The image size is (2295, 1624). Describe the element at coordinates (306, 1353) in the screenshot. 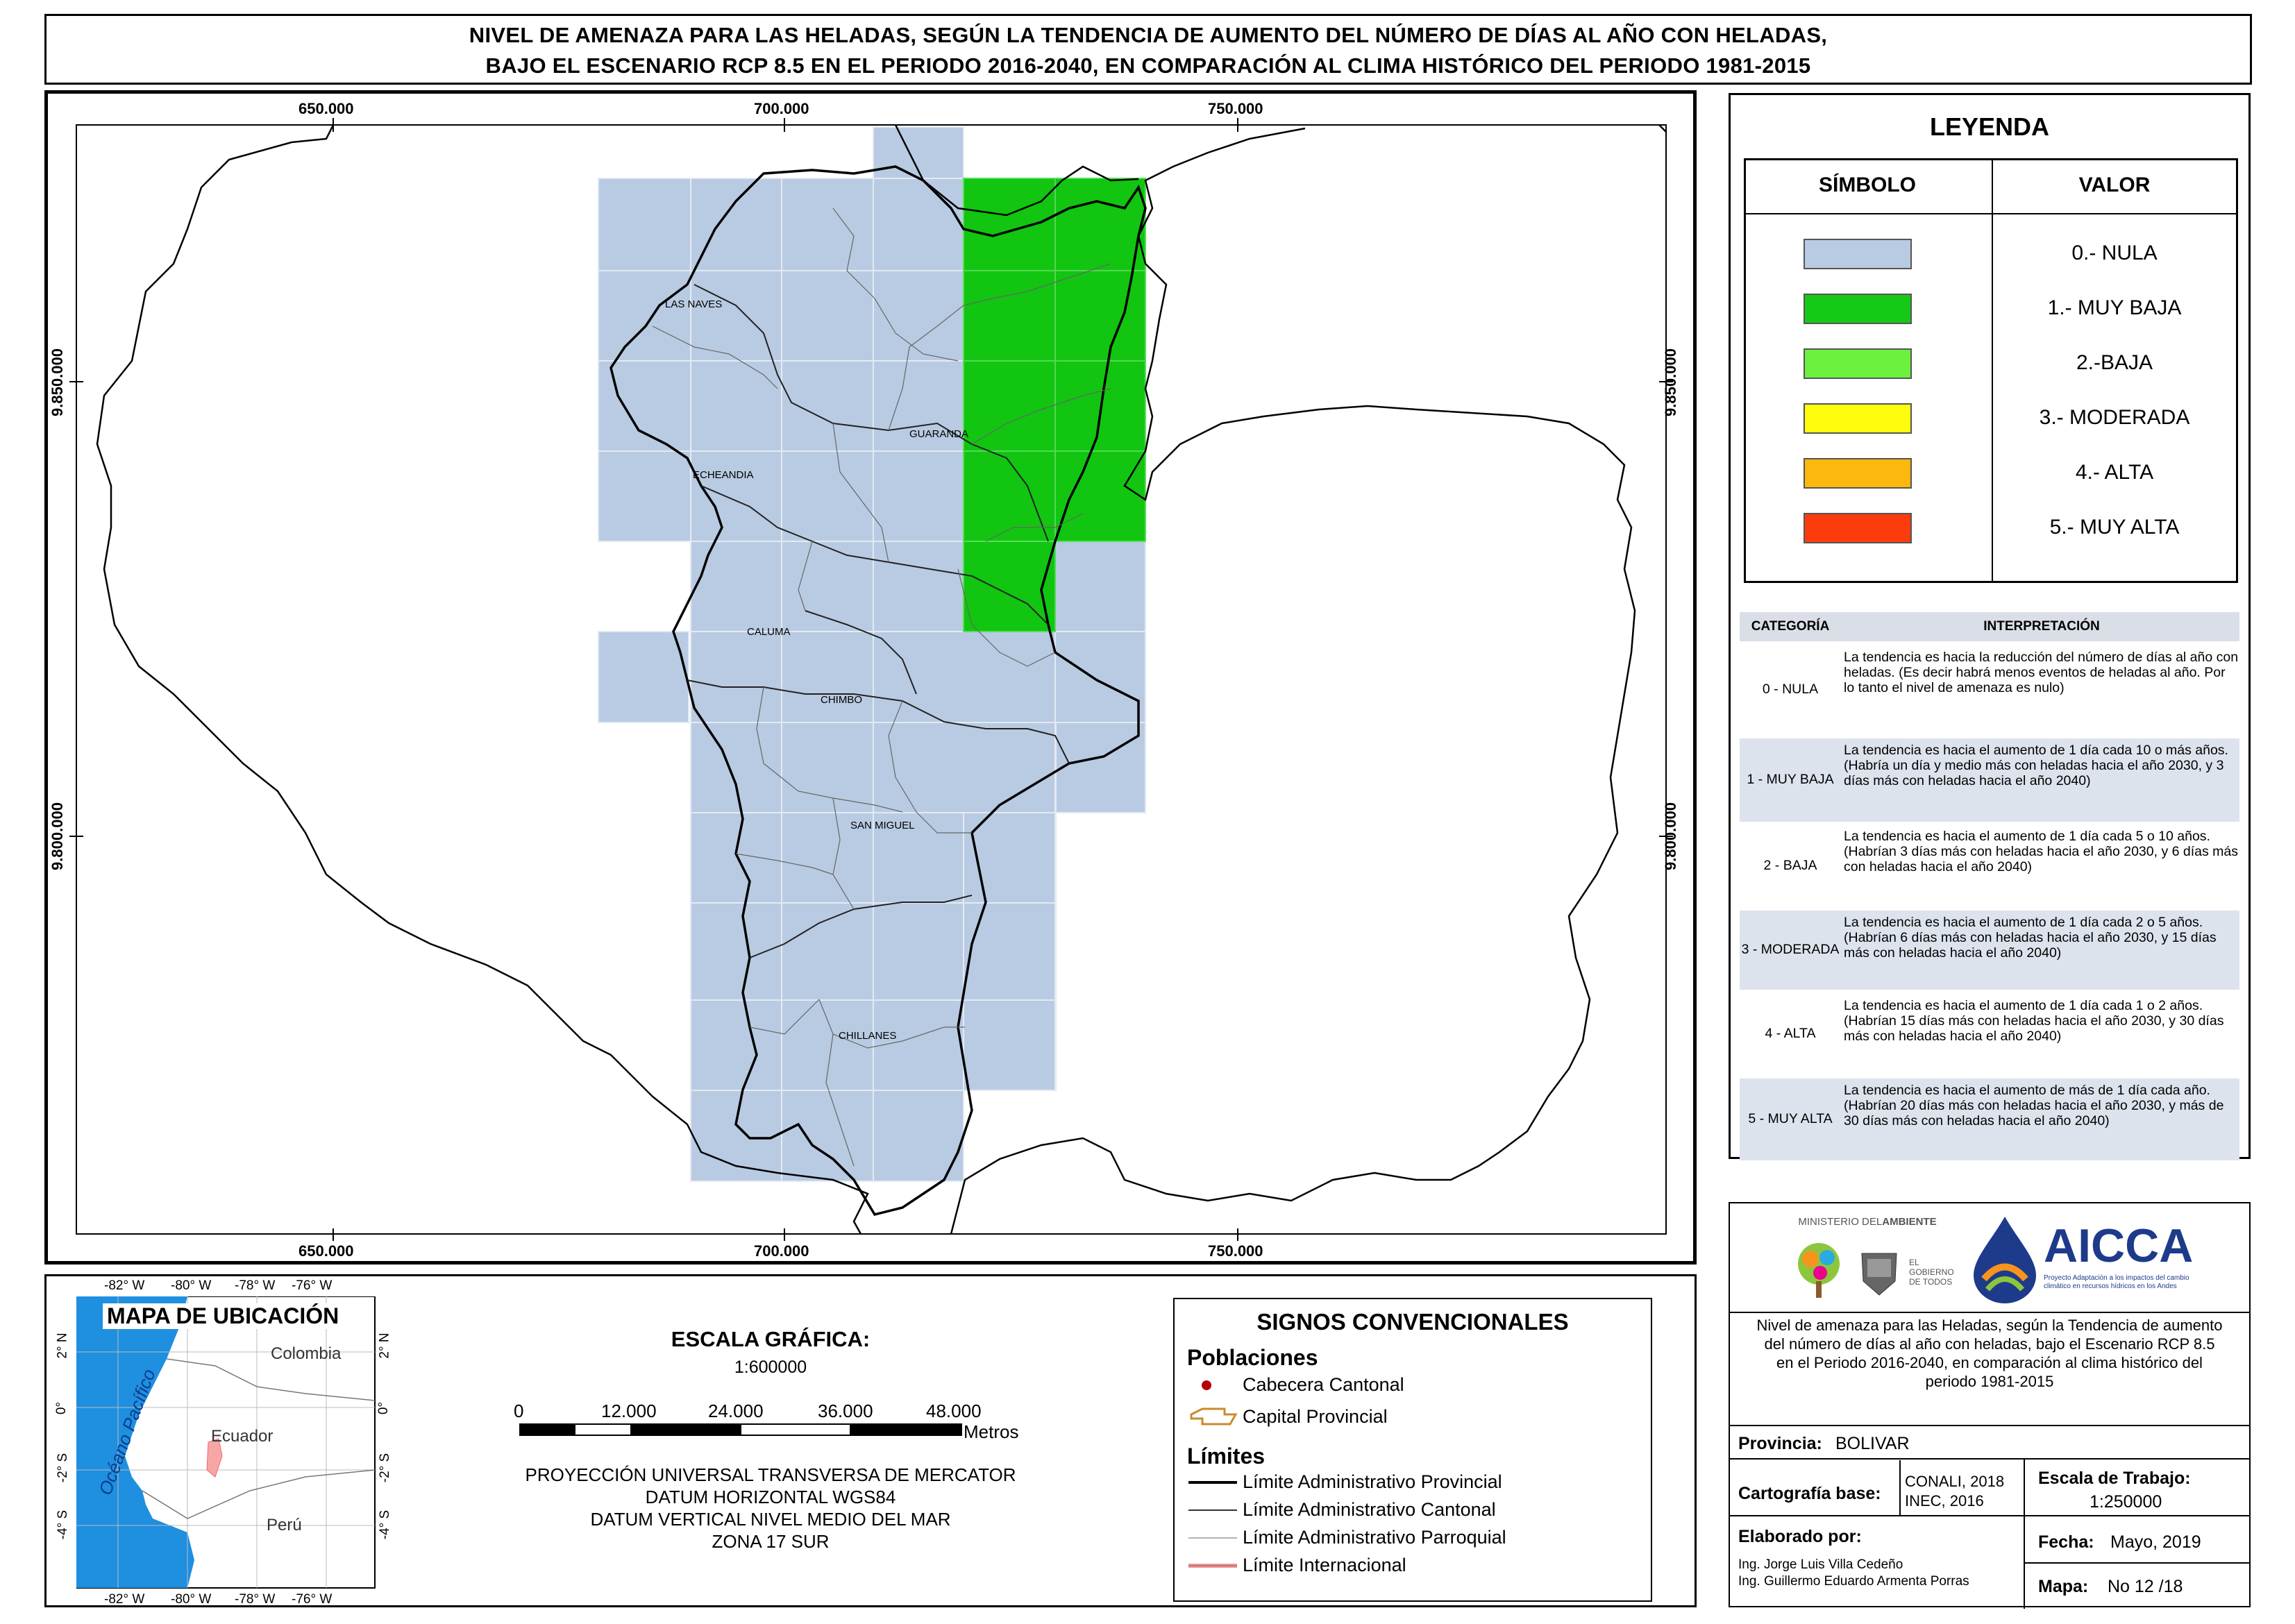

I see `country-colombia: Colombia` at that location.